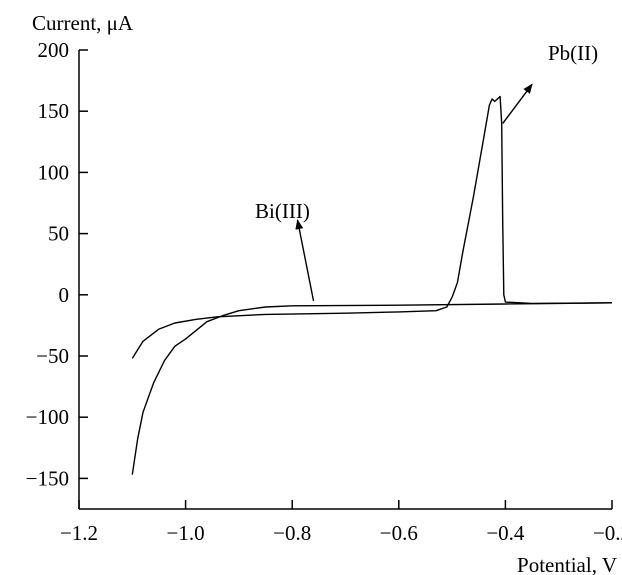 This screenshot has width=622, height=575. Describe the element at coordinates (47, 478) in the screenshot. I see `y-tick-label: −150` at that location.